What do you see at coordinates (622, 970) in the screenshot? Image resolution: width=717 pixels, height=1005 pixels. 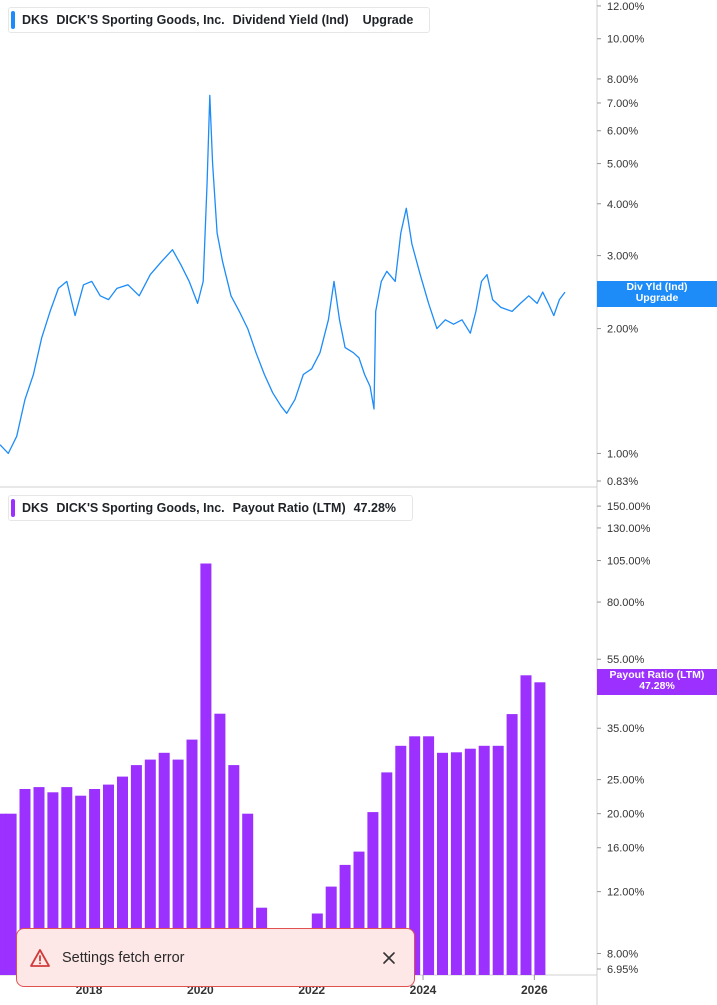 I see `payout-axis-tick-label: 6.95%` at bounding box center [622, 970].